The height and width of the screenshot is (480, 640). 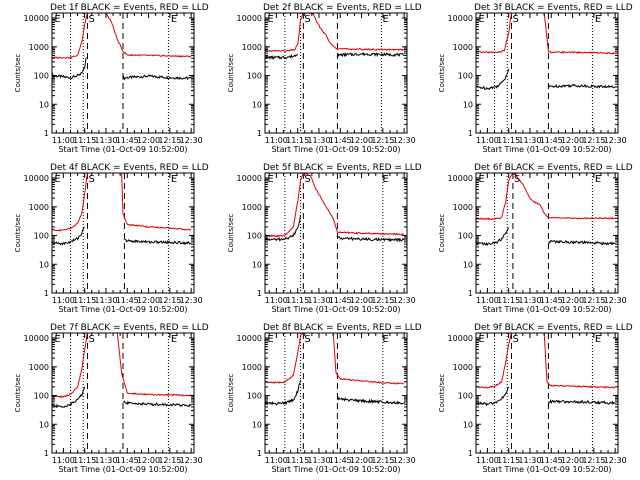 I want to click on panel-title: Det 1f BLACK = Events, RED = LLD, so click(x=129, y=8).